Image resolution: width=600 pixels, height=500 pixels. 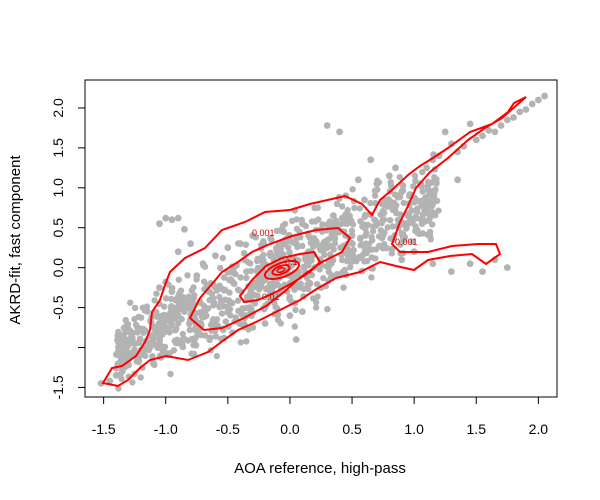 What do you see at coordinates (166, 429) in the screenshot?
I see `x-tick-label: -1.0` at bounding box center [166, 429].